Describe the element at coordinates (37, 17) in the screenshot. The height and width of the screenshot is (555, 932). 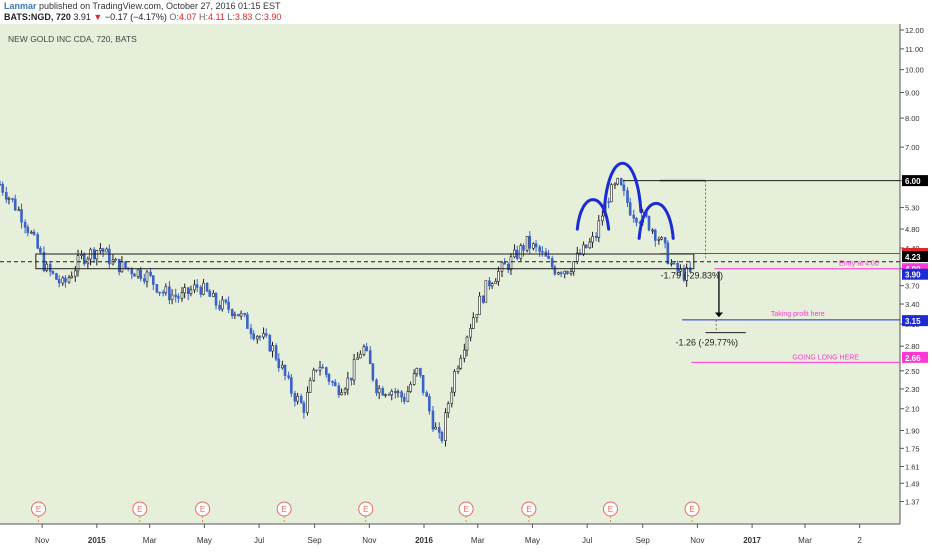
I see `symbol-label: BATS:NGD, 720` at that location.